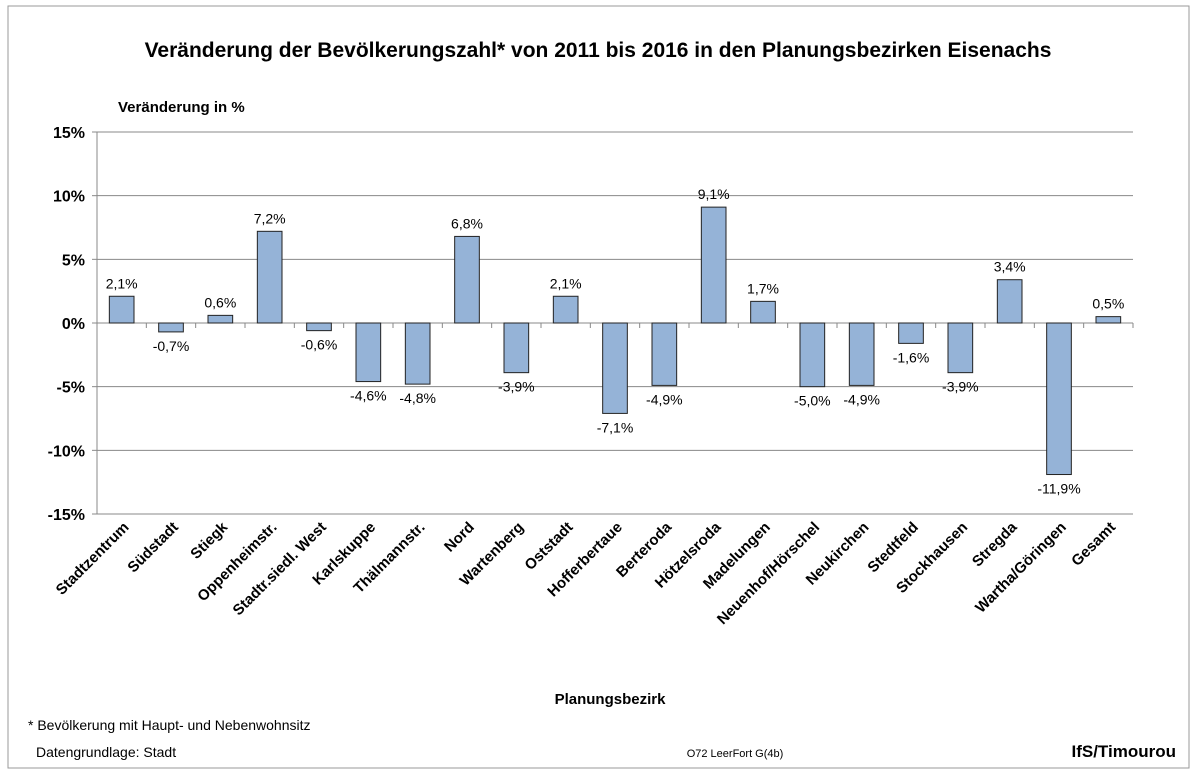 The width and height of the screenshot is (1197, 774). I want to click on author: IfS/Timourou, so click(1123, 751).